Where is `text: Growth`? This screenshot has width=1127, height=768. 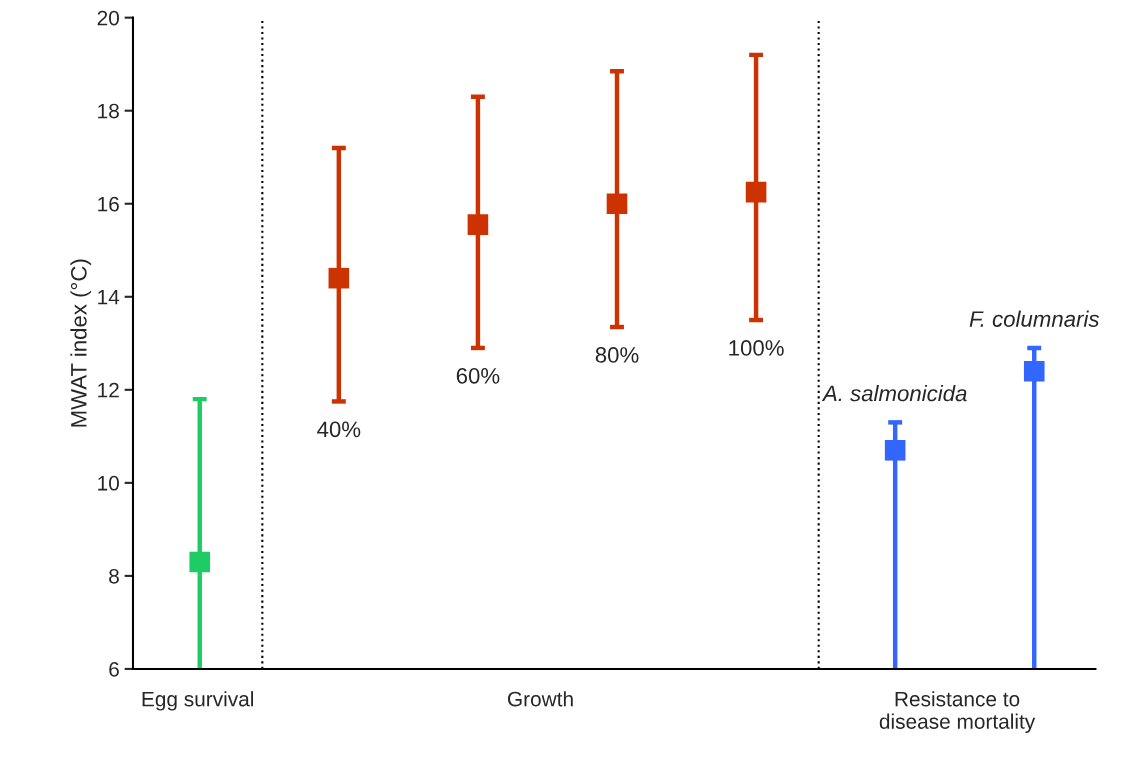 text: Growth is located at coordinates (540, 699).